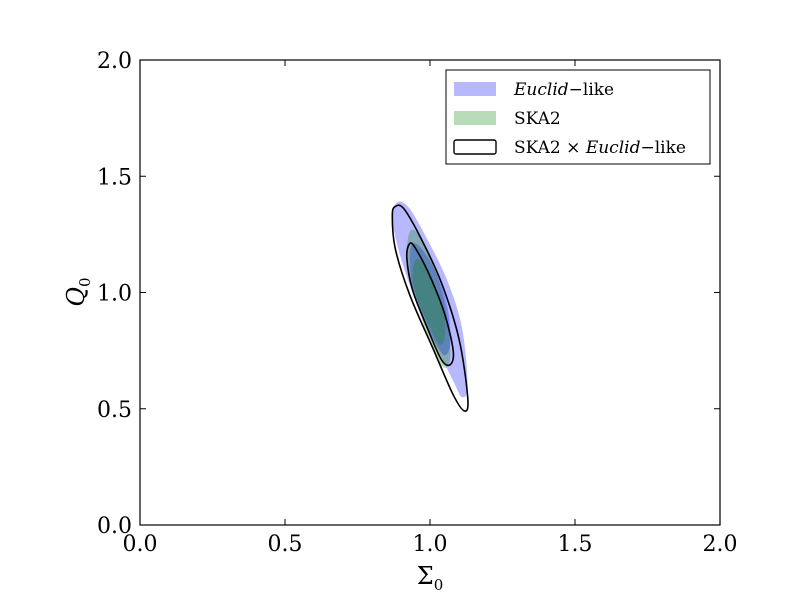 The image size is (800, 600). I want to click on legend-label-2: SKA2 × Euclid−like, so click(600, 148).